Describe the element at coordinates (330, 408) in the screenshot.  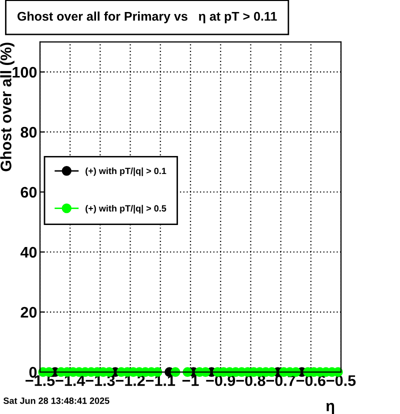
I see `x-axis-title: η` at that location.